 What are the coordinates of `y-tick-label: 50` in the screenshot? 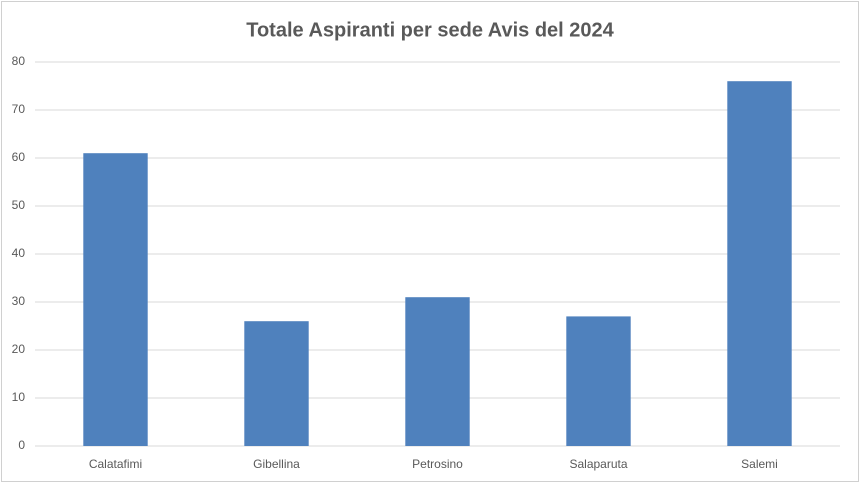 It's located at (19, 205).